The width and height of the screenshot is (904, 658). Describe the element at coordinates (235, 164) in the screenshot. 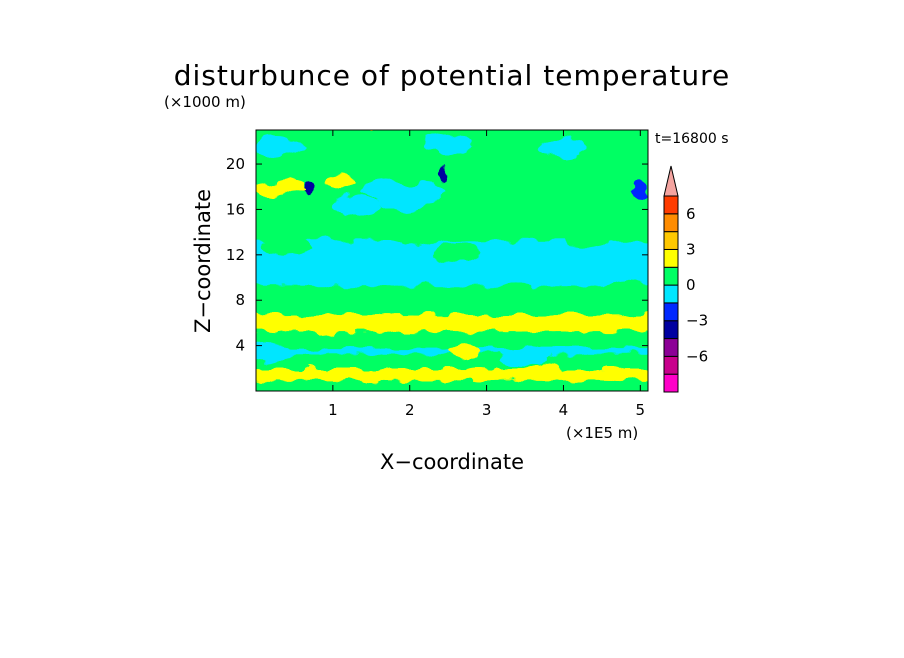

I see `y-tick-label: 20` at that location.